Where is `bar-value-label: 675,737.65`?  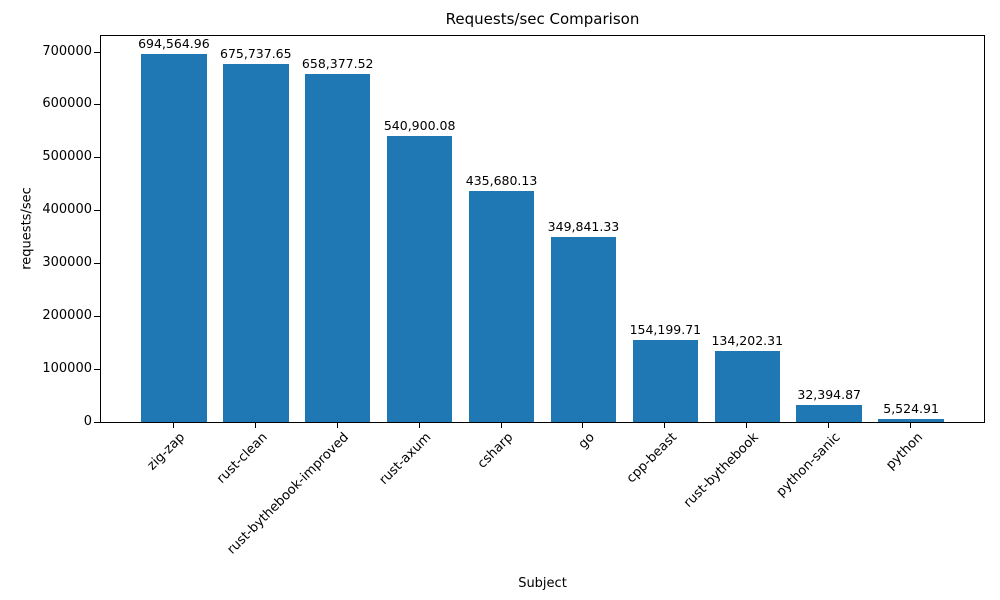 bar-value-label: 675,737.65 is located at coordinates (256, 54).